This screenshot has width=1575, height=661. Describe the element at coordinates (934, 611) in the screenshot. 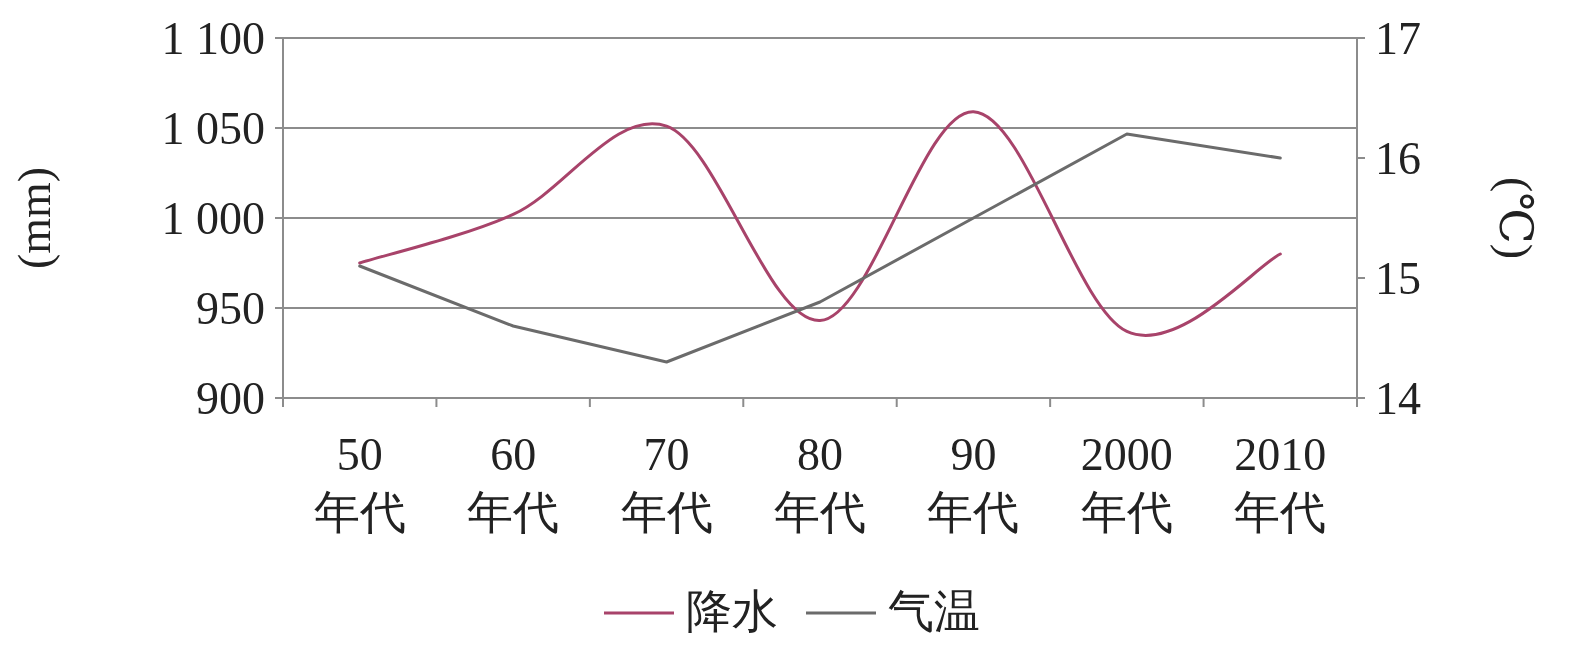

I see `legend-label: 气温` at that location.